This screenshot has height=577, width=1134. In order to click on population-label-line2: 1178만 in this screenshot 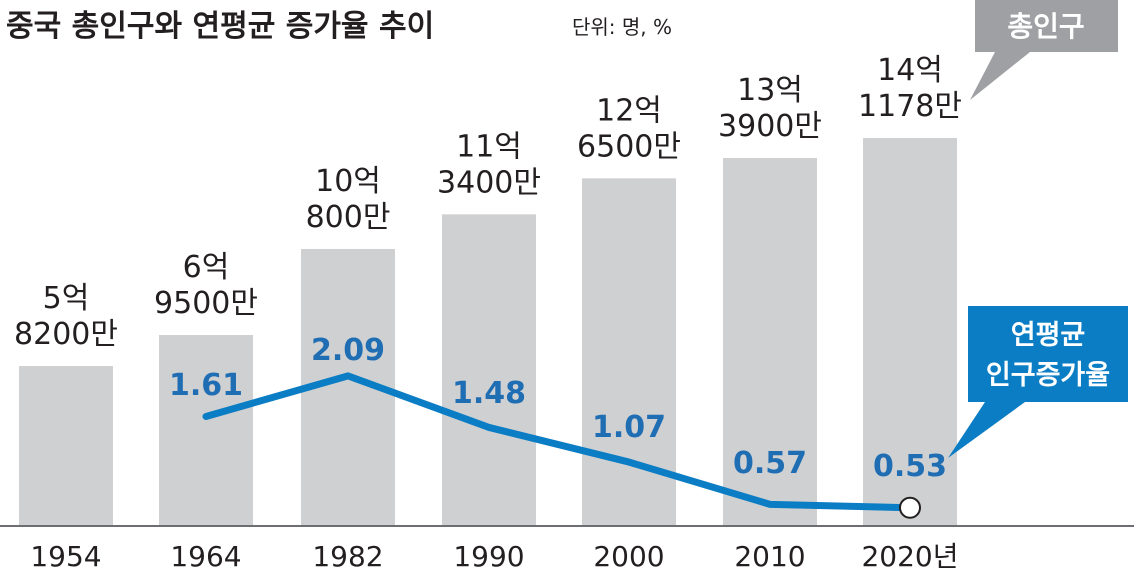, I will do `click(910, 106)`.